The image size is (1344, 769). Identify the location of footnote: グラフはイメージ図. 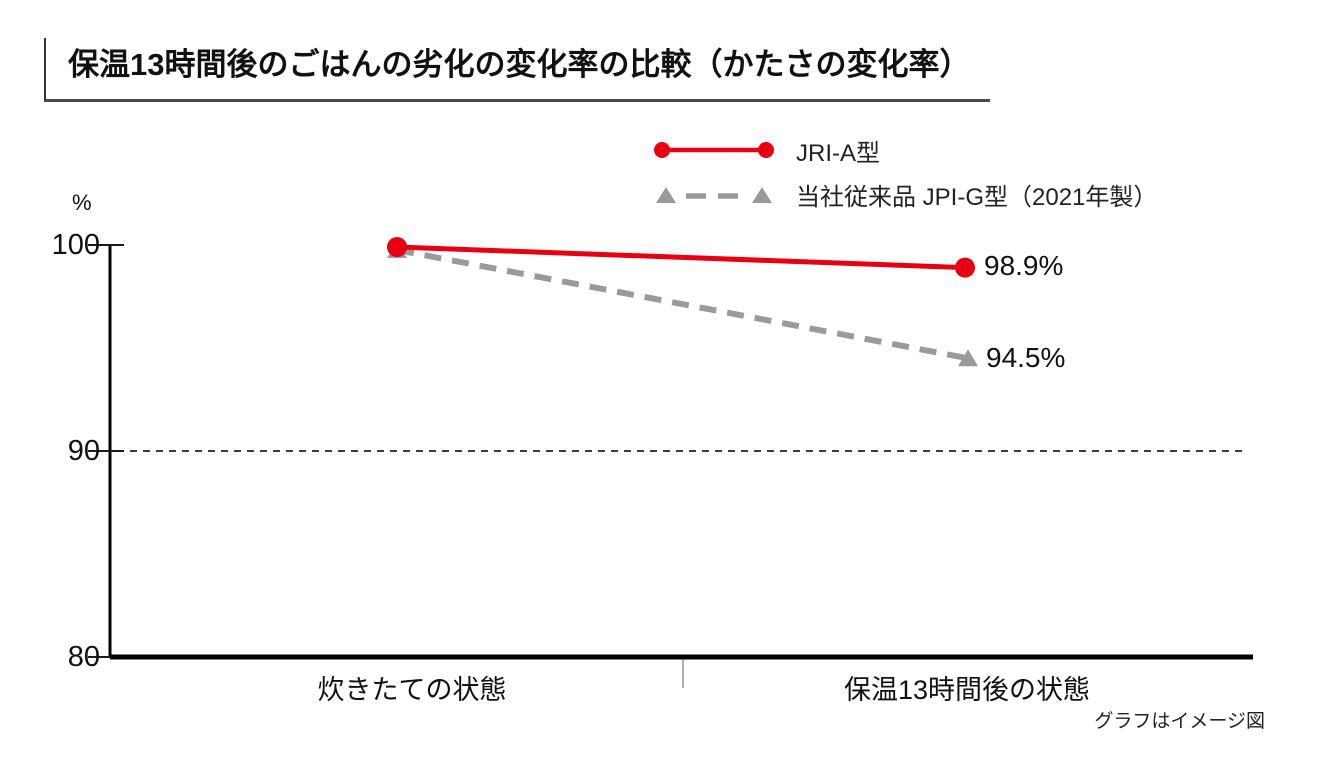
(1179, 721).